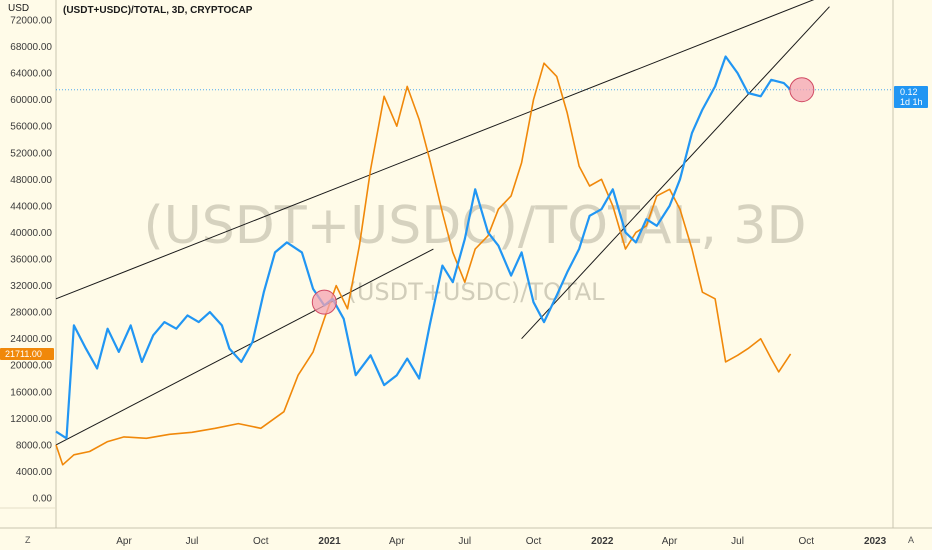 Image resolution: width=932 pixels, height=550 pixels. Describe the element at coordinates (23, 354) in the screenshot. I see `orange-price-label: 21711.00` at that location.